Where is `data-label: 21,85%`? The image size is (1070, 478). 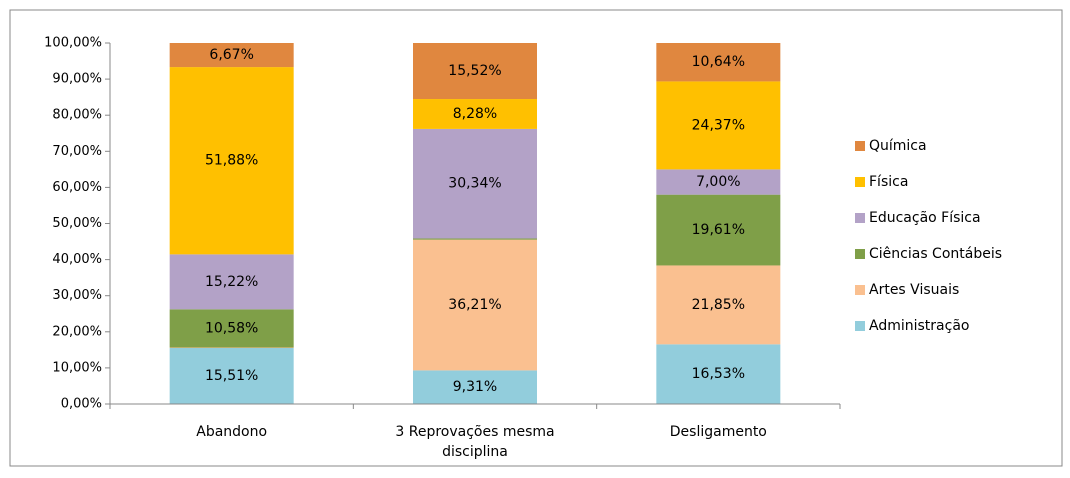 data-label: 21,85% is located at coordinates (718, 305).